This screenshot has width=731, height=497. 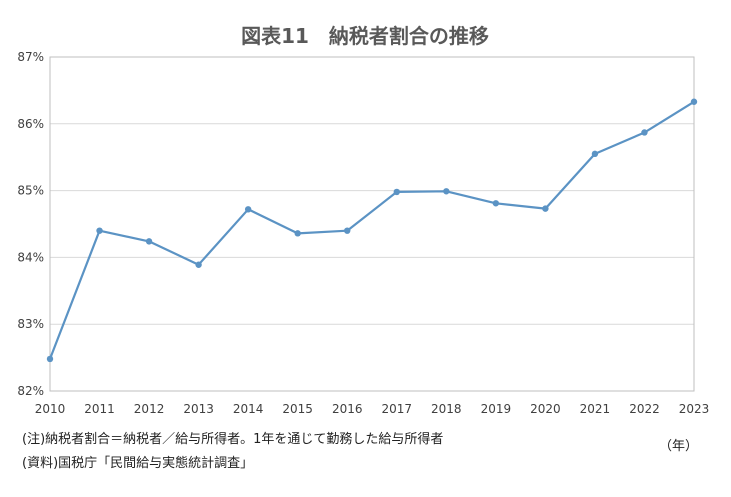 I want to click on y-tick-label: 83%, so click(x=30, y=324).